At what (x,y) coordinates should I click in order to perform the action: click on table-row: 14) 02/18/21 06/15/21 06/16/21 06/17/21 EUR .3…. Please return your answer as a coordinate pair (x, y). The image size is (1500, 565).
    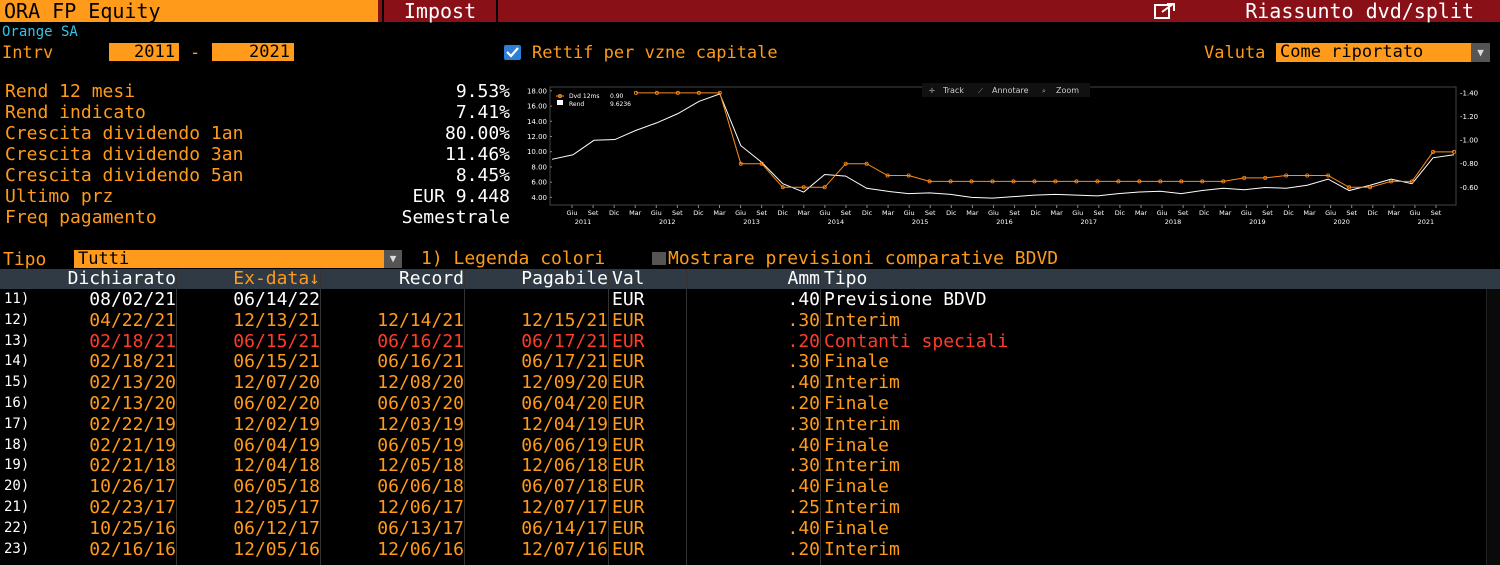
    Looking at the image, I should click on (742, 361).